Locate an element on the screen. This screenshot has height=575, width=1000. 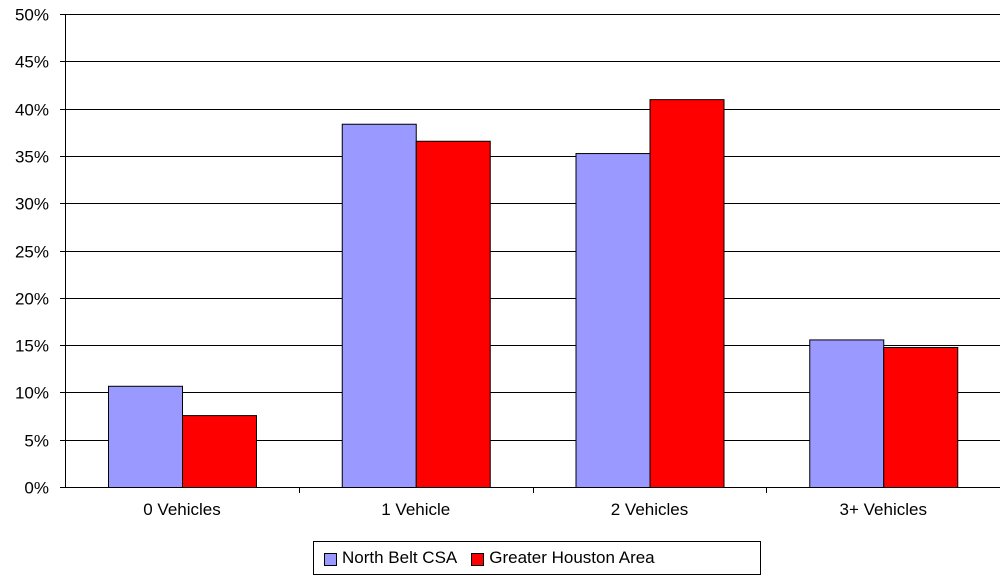
y-tick-label: 10% is located at coordinates (32, 393).